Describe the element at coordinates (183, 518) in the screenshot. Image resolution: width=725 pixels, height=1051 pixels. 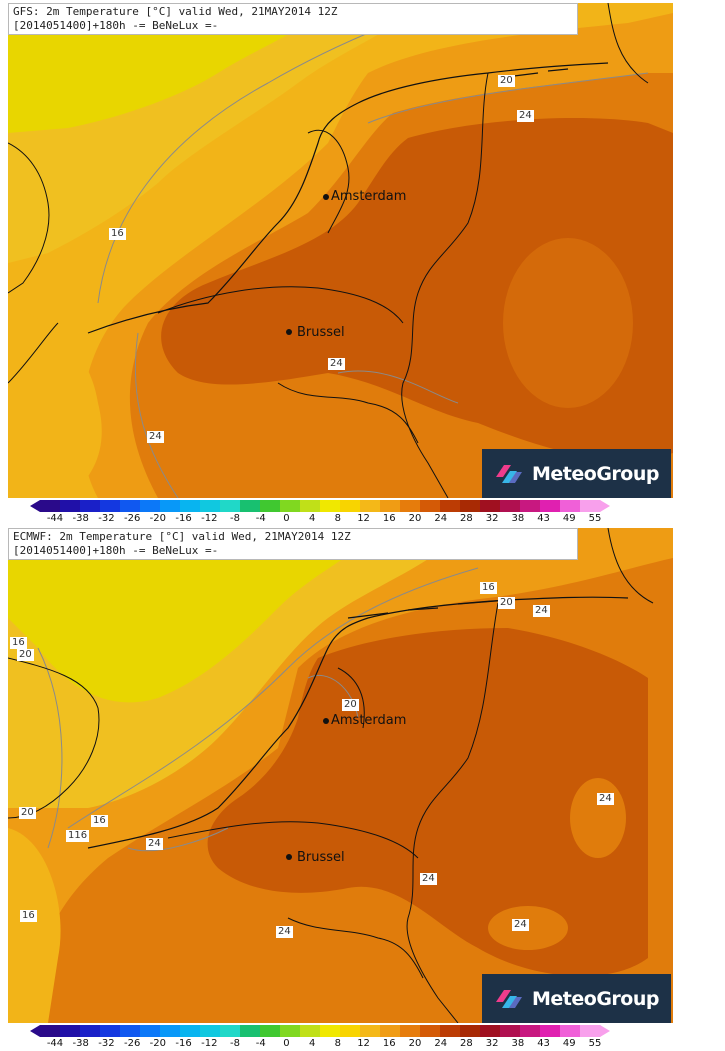
I see `scale-tick-label: -16` at that location.